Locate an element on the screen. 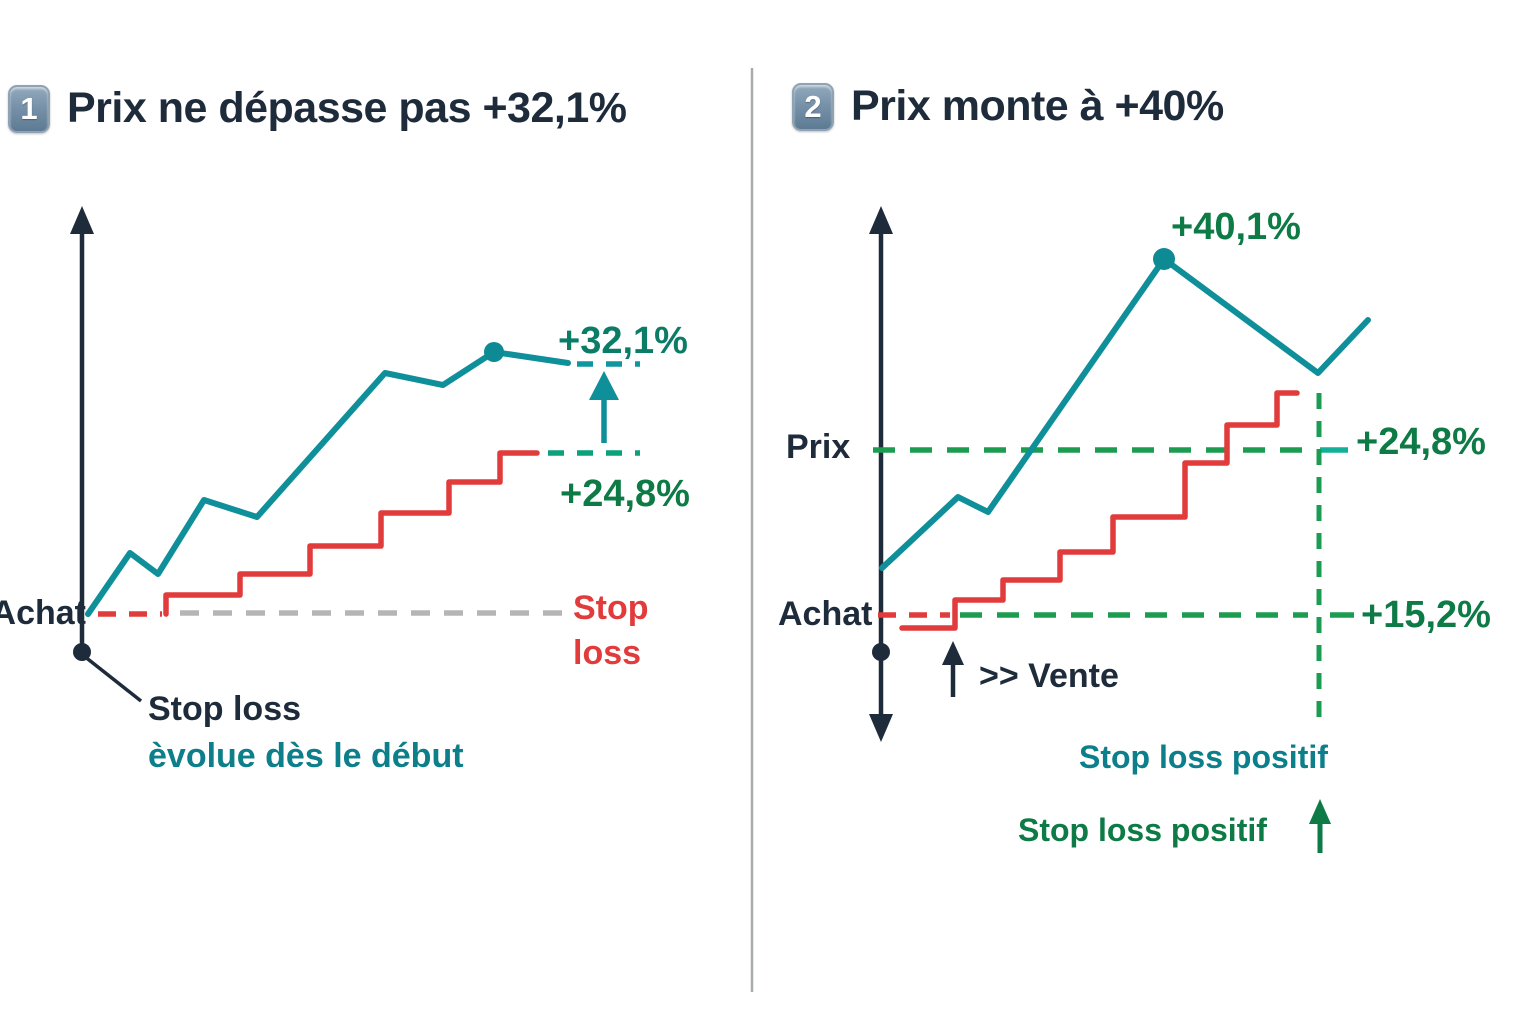 This screenshot has height=1024, width=1536. panel1-header: 1 Prix ne dépasse pas +32,1% is located at coordinates (317, 108).